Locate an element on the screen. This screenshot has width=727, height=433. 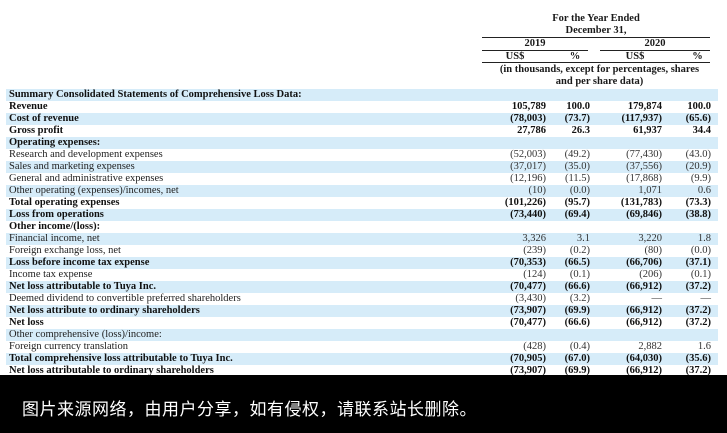
period-header-line1: For the Year Ended is located at coordinates (596, 18).